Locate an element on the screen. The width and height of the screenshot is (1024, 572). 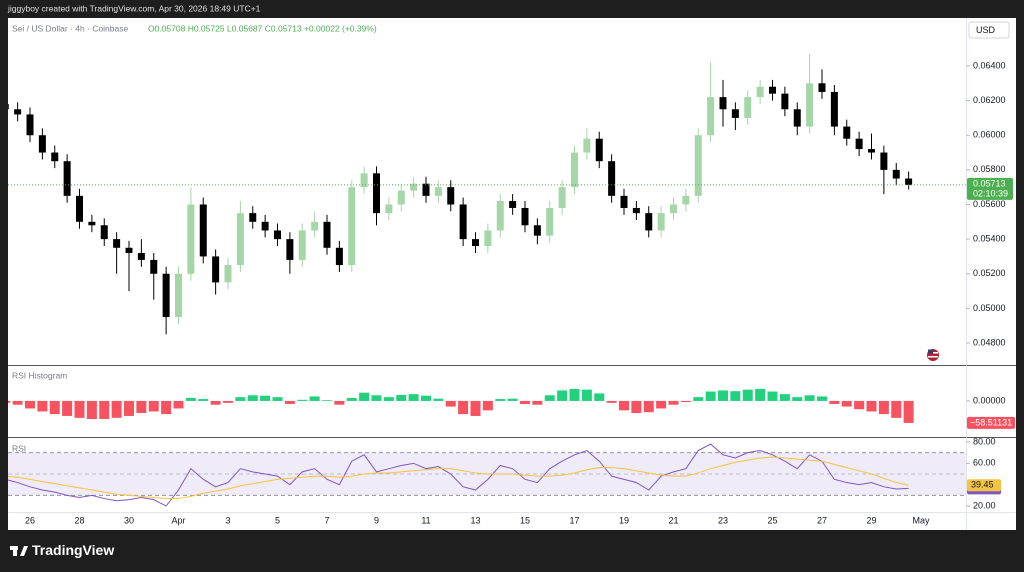
x-tick-label: 28 is located at coordinates (79, 520).